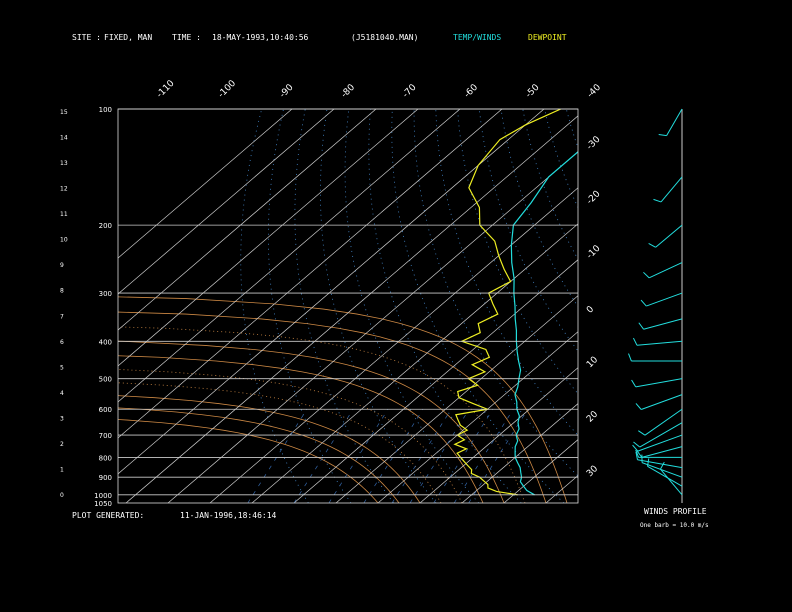 This screenshot has height=612, width=792. Describe the element at coordinates (228, 515) in the screenshot. I see `plot-generated-value: 11-JAN-1996,18:46:14` at that location.